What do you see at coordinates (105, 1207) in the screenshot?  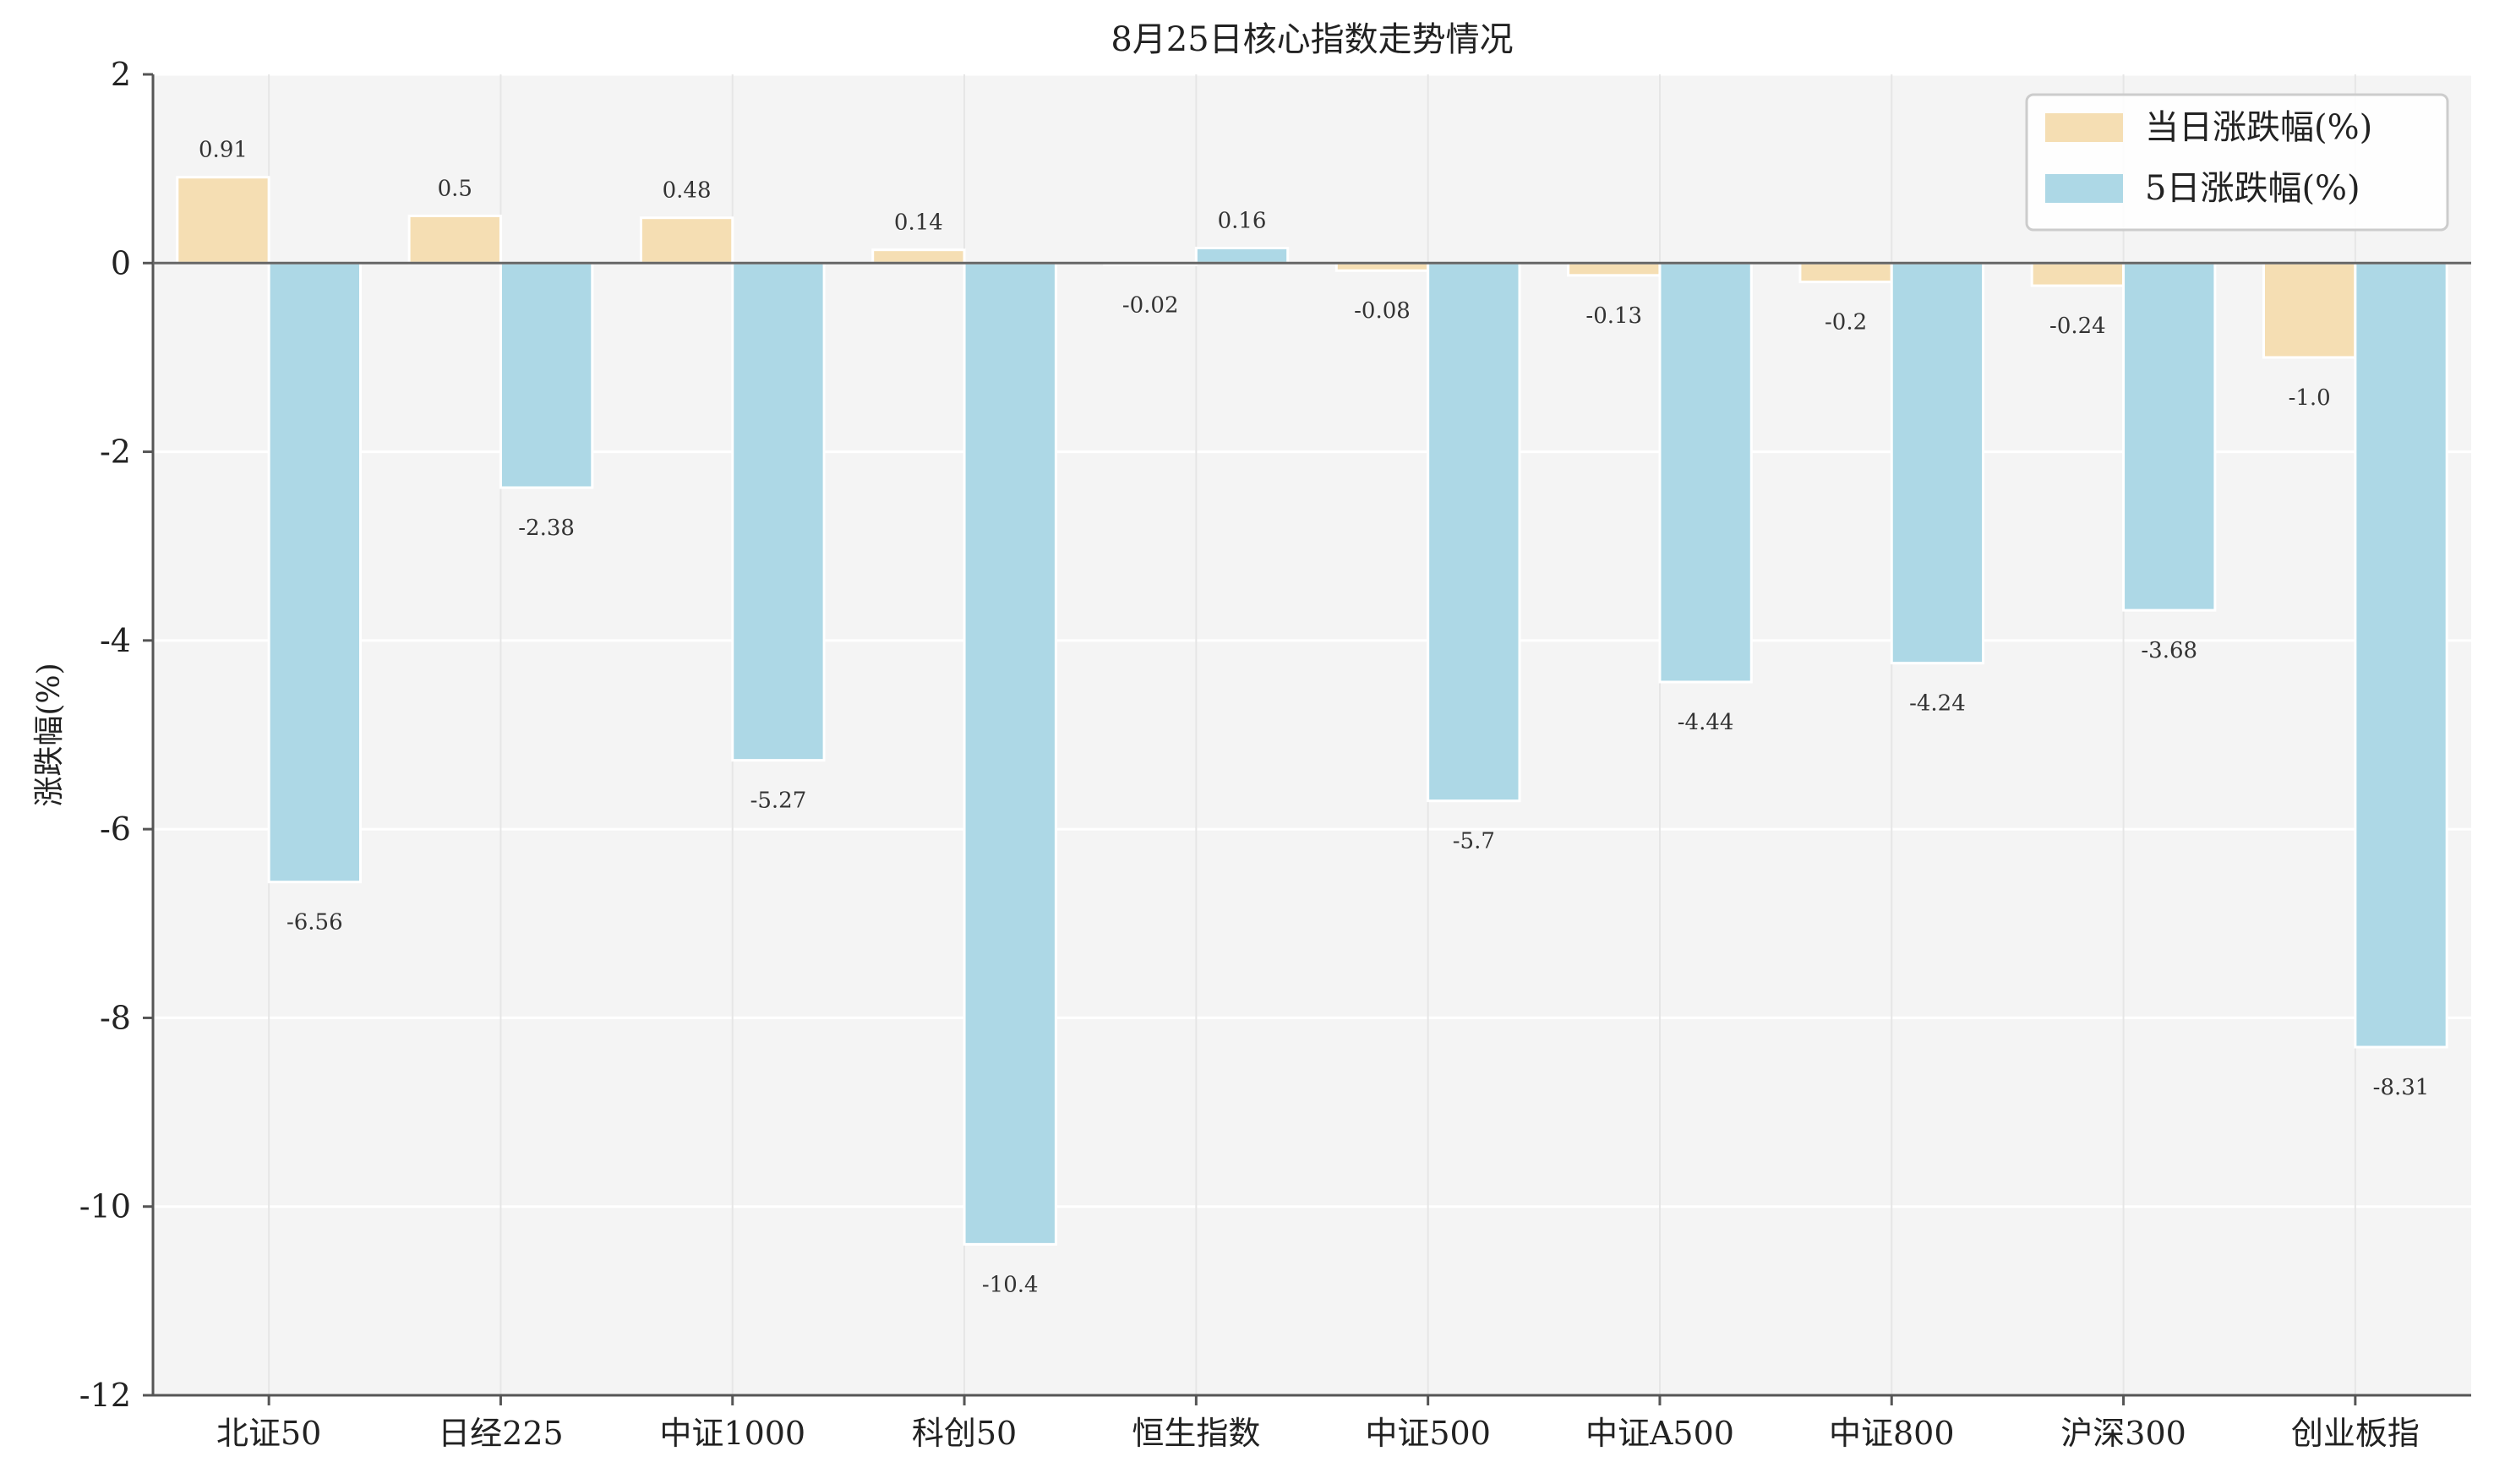 I see `y-tick-label: -10` at bounding box center [105, 1207].